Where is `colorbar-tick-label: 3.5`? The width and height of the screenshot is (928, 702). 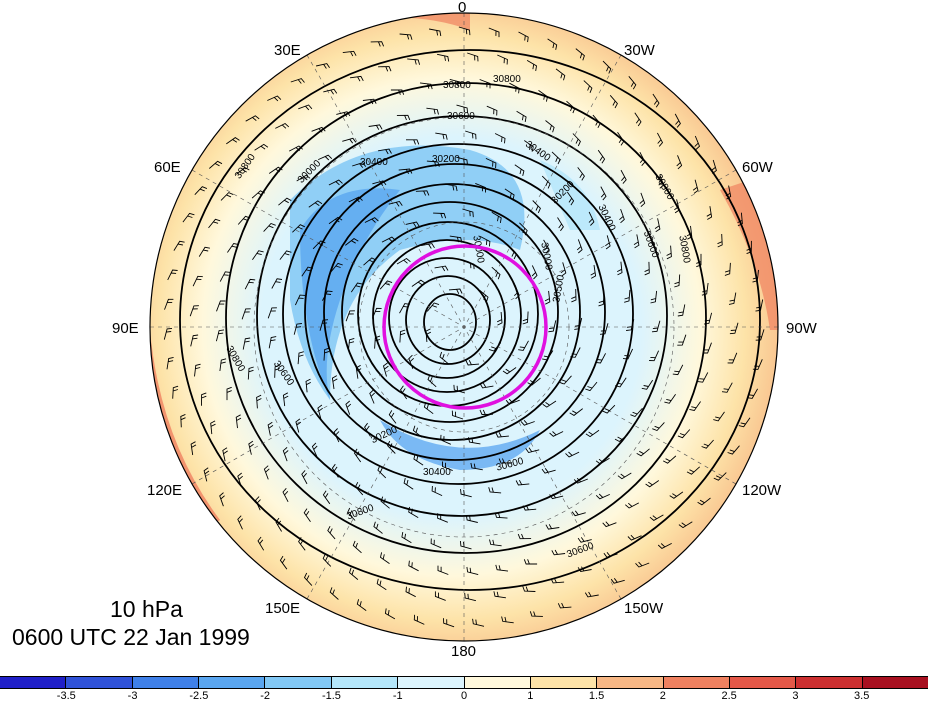 colorbar-tick-label: 3.5 is located at coordinates (862, 696).